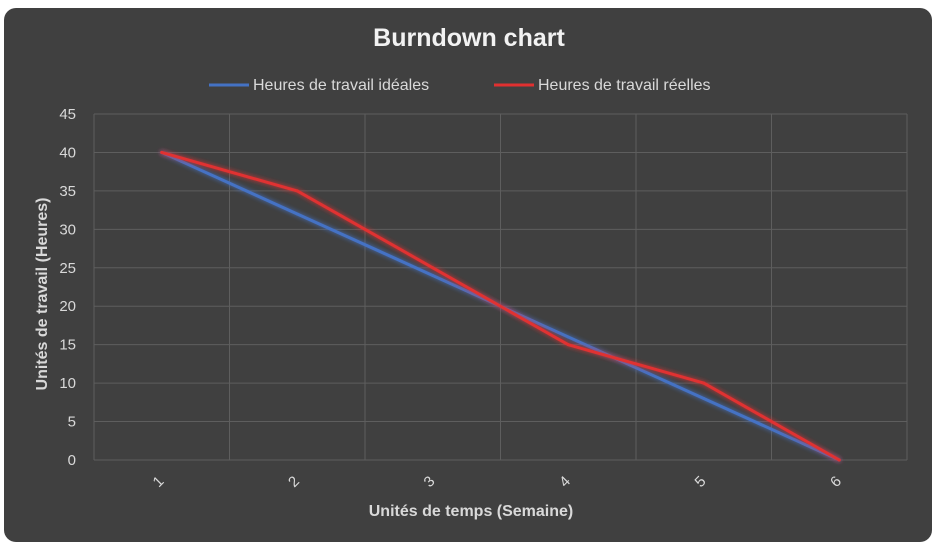 The image size is (944, 546). I want to click on x-tick-label: 6, so click(836, 482).